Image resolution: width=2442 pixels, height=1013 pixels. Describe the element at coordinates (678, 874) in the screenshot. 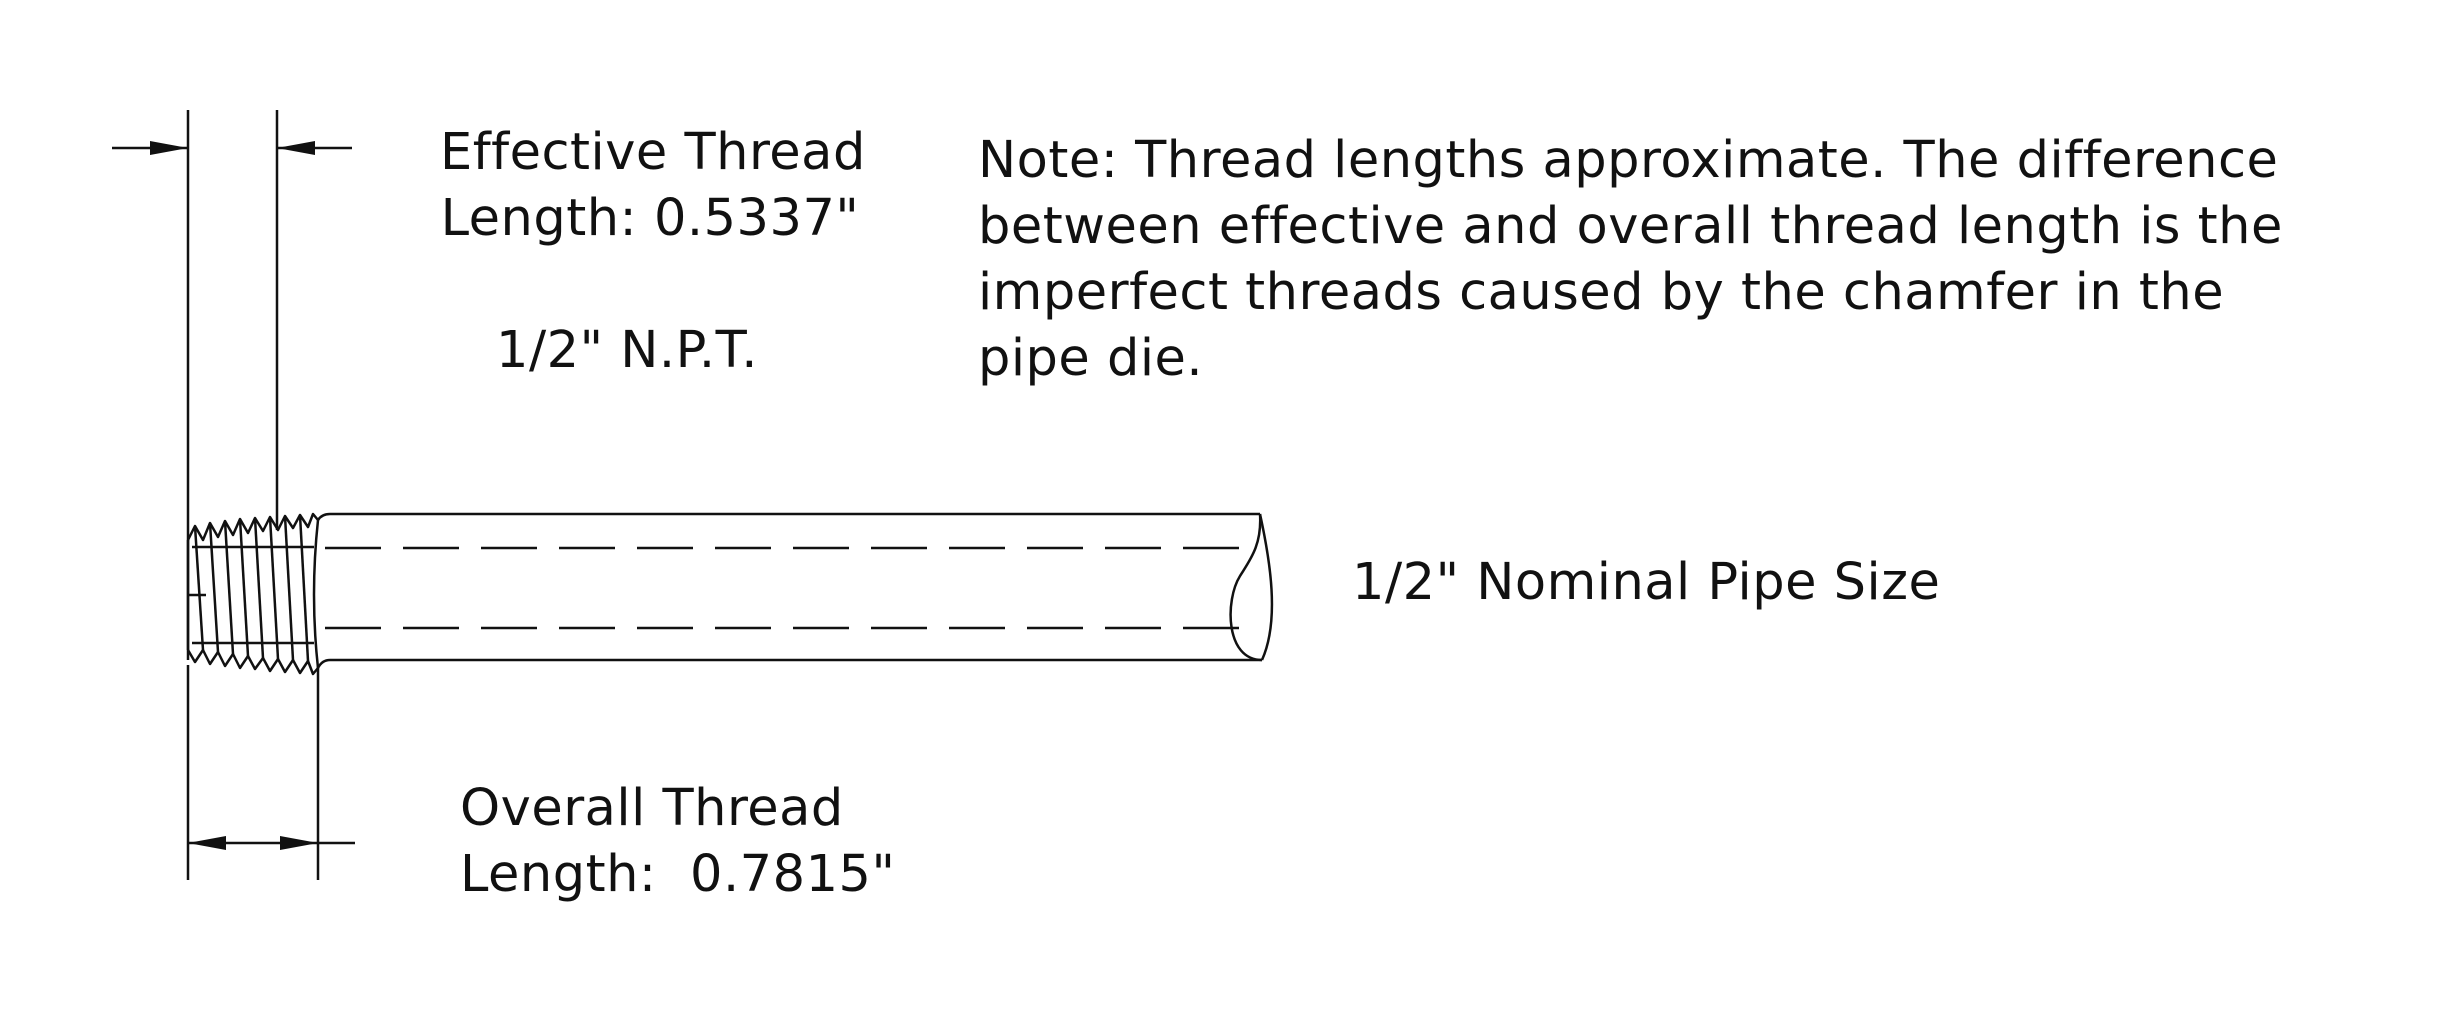

I see `overall-thread-value: Length: 0.7815"` at that location.